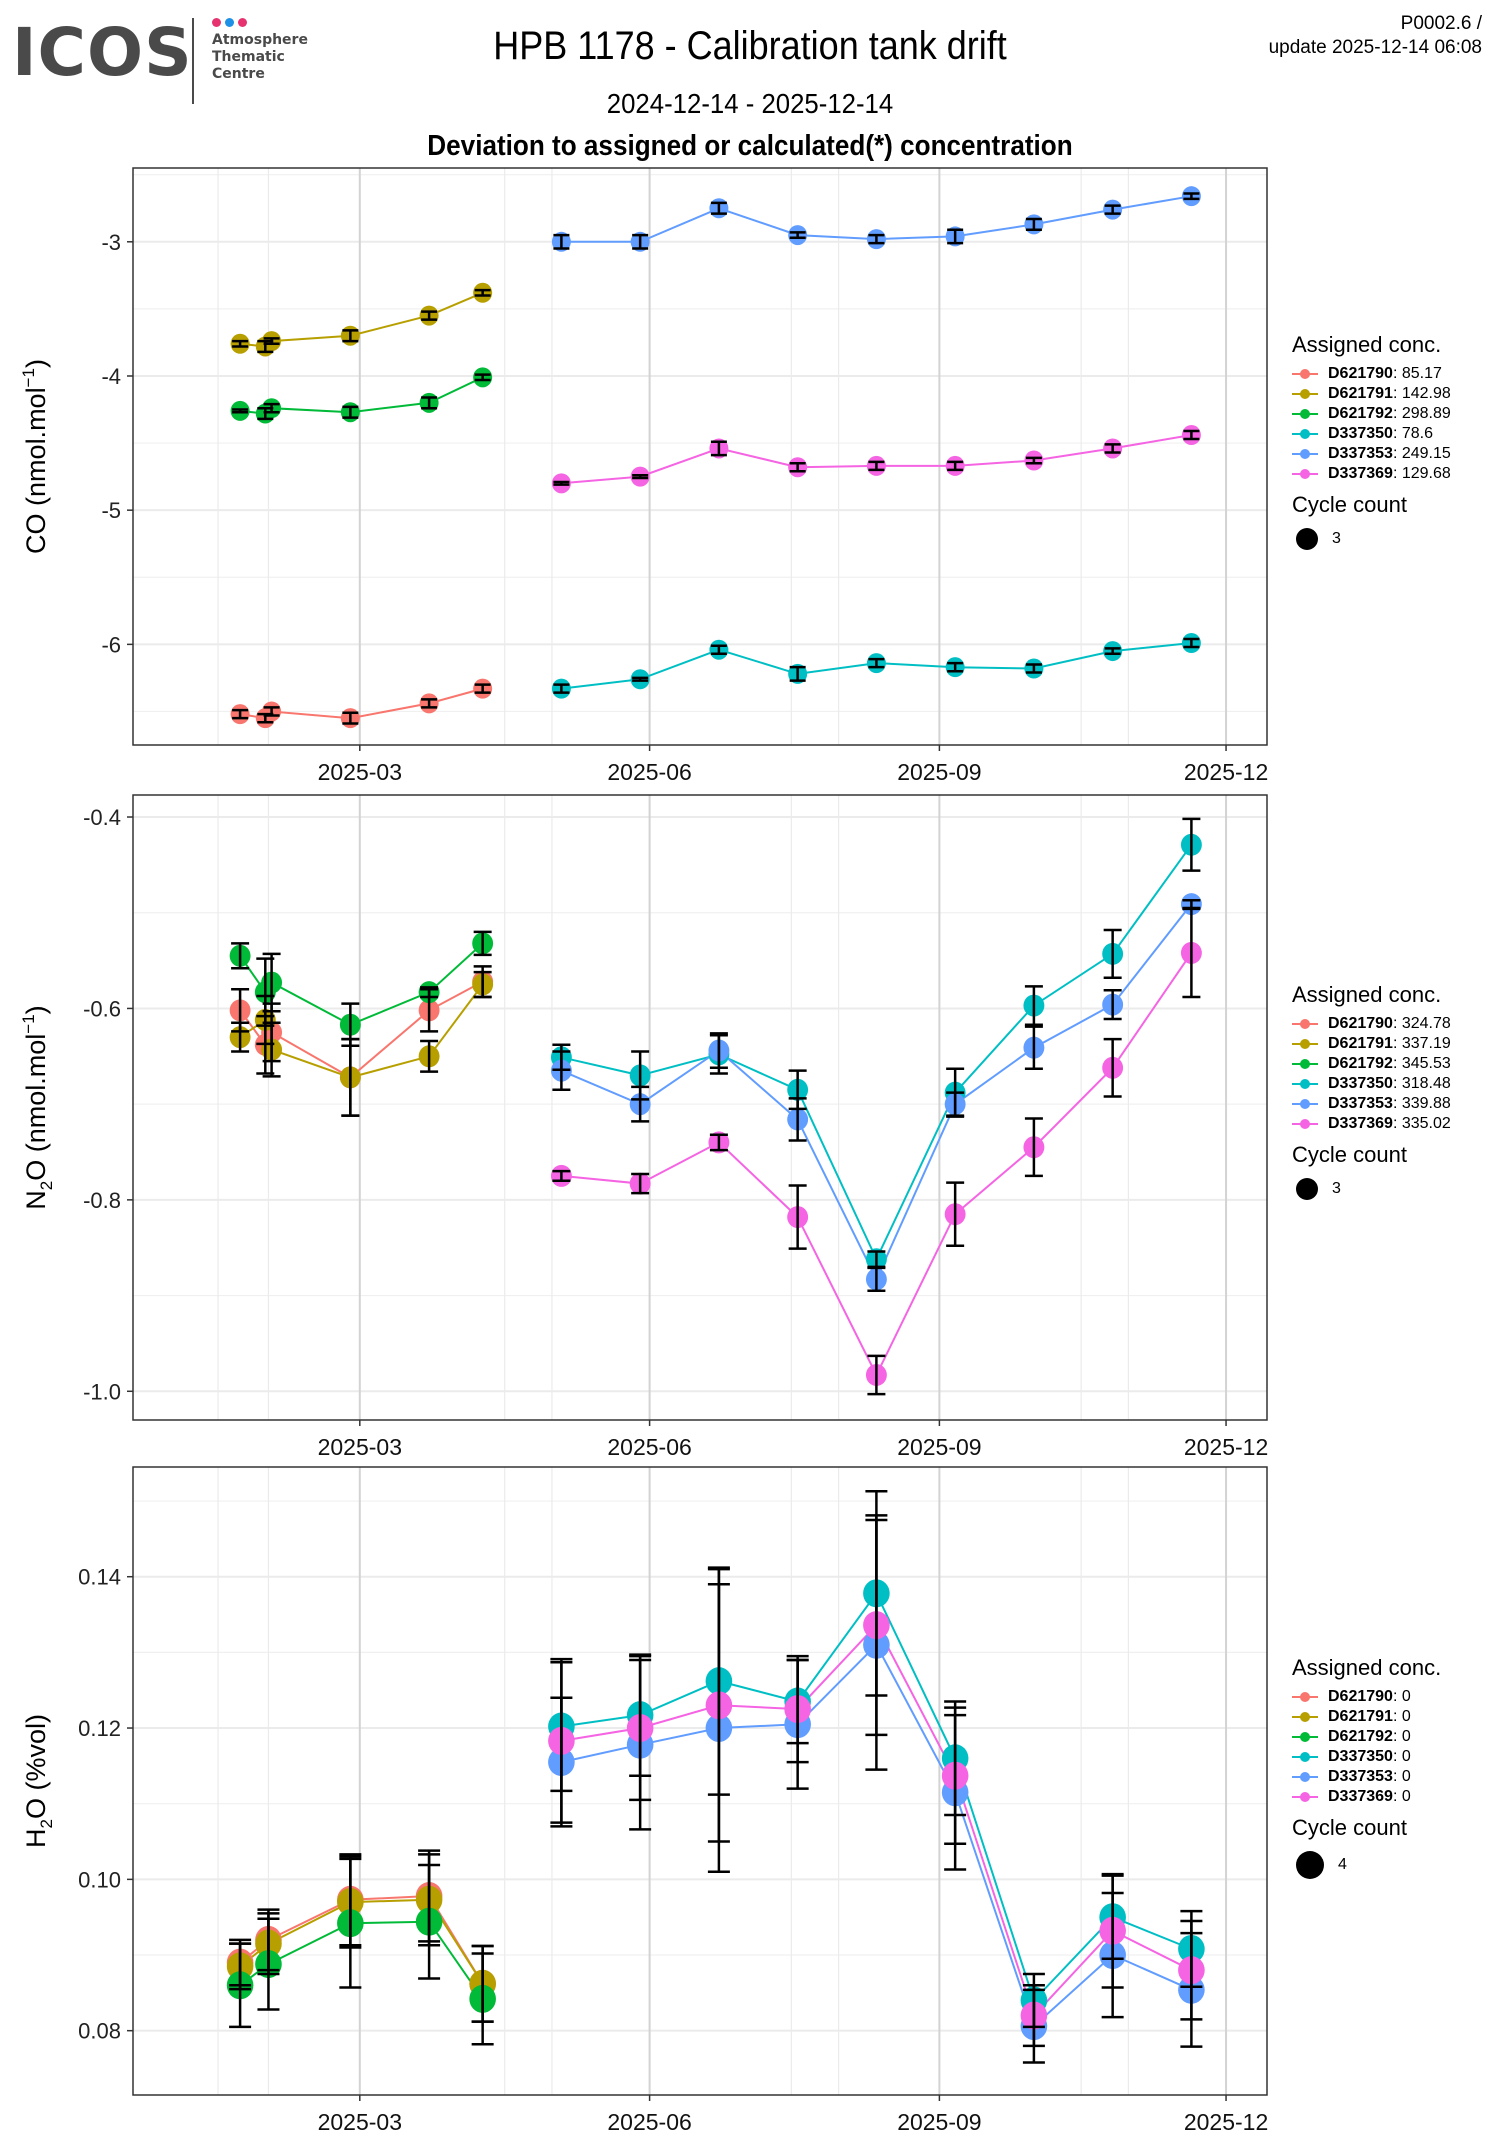  I want to click on logo-wordmark: ICOS, so click(102, 52).